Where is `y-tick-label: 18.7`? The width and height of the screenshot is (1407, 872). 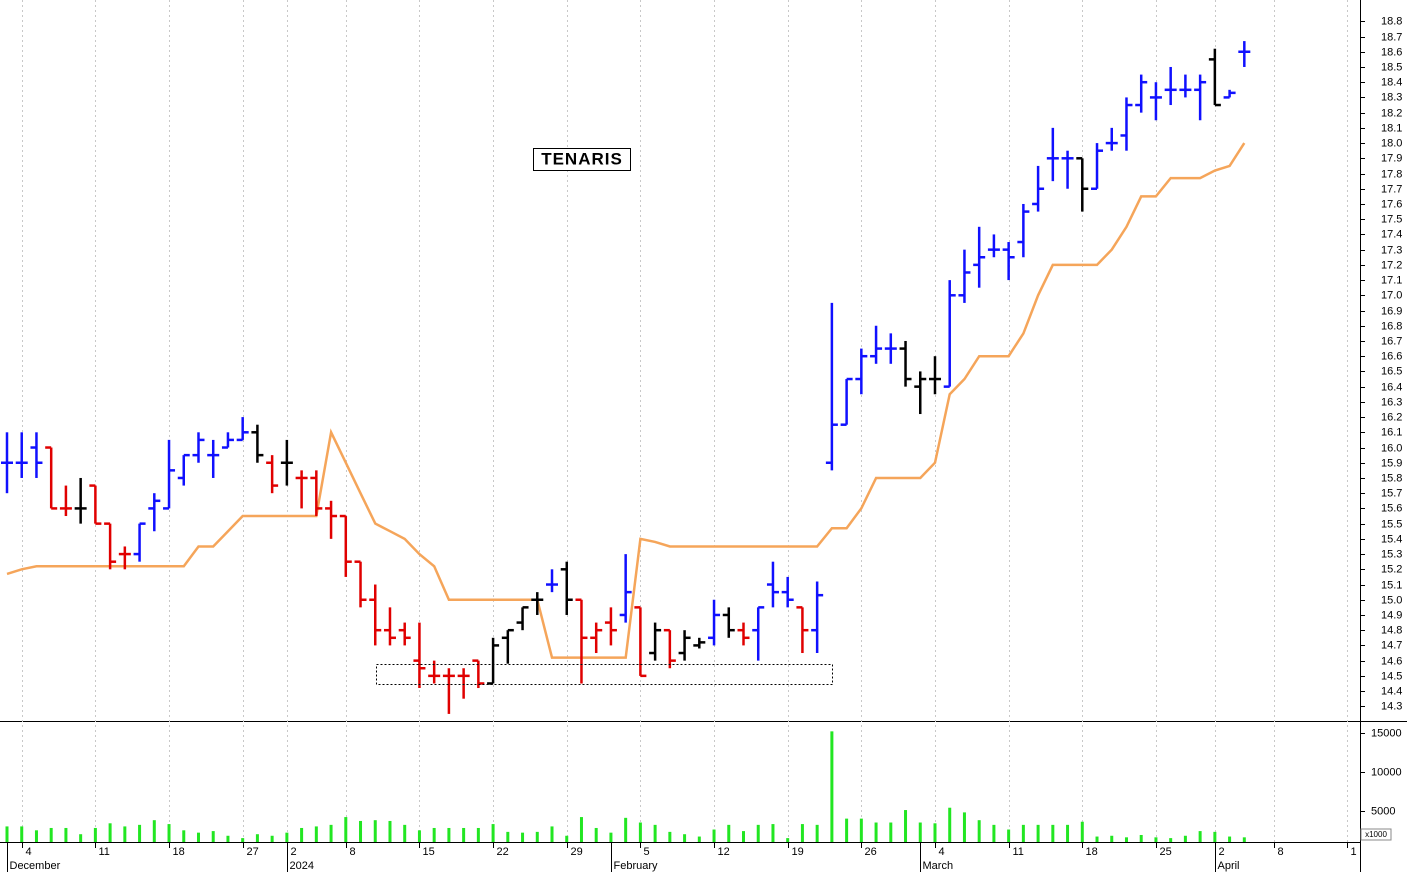
y-tick-label: 18.7 is located at coordinates (1391, 37).